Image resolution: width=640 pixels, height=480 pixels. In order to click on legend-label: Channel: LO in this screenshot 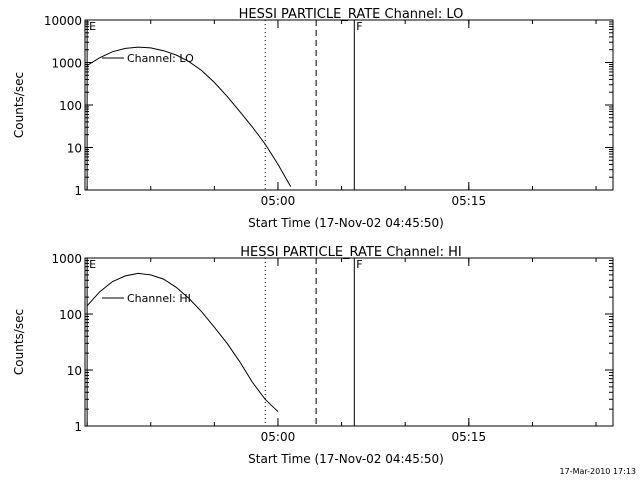, I will do `click(160, 58)`.